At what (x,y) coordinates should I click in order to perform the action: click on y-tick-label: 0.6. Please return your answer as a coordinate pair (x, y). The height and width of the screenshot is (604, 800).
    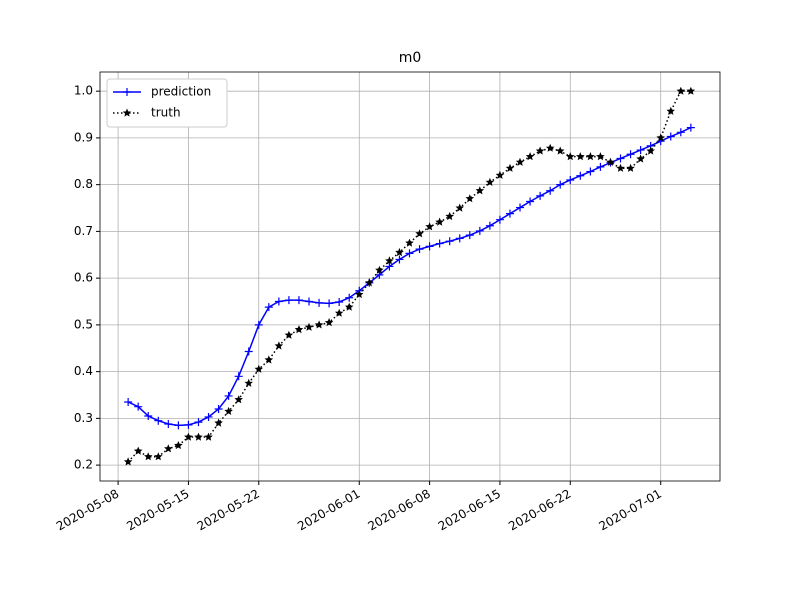
    Looking at the image, I should click on (83, 278).